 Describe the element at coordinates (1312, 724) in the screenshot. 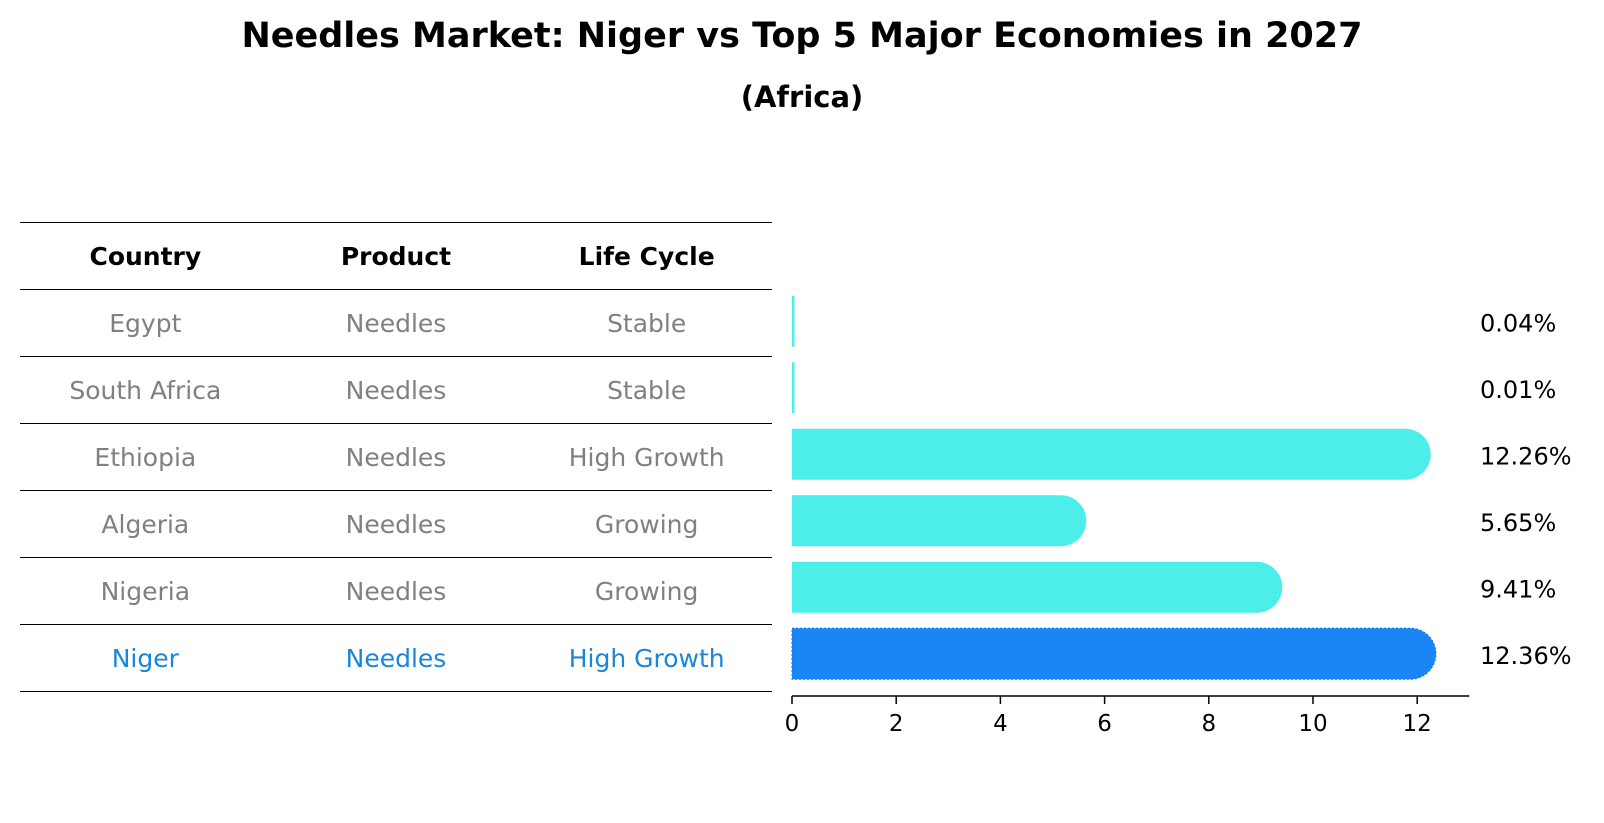

I see `x-tick-label: 10` at that location.